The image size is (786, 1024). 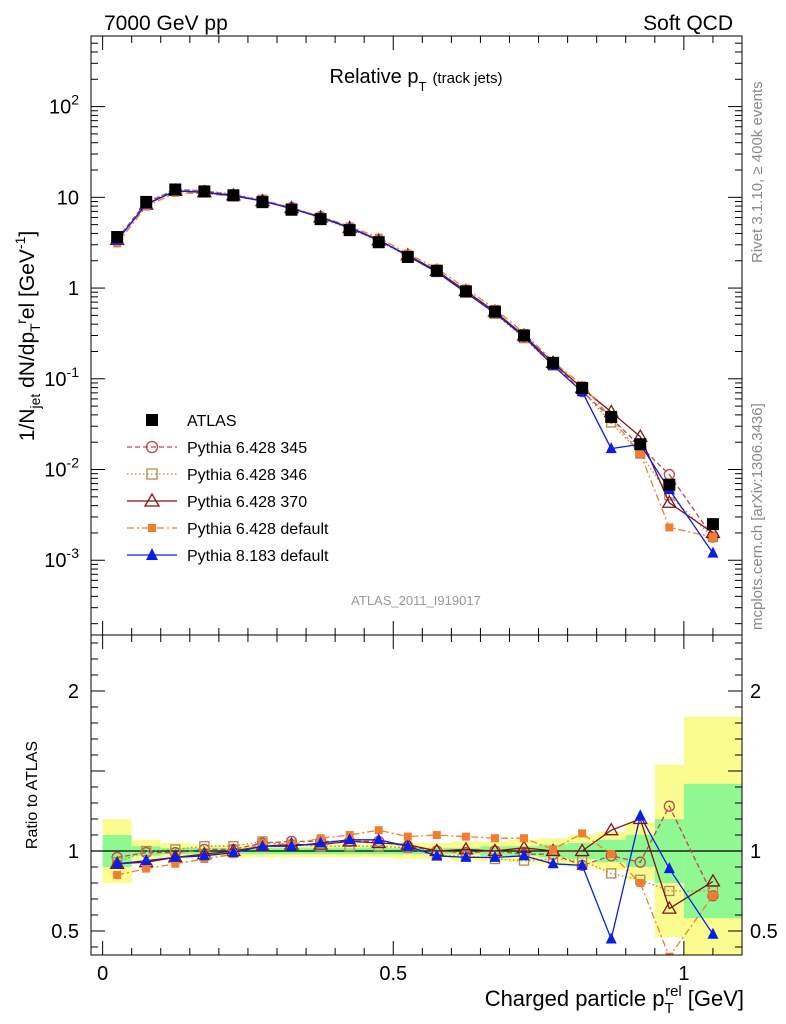 What do you see at coordinates (764, 932) in the screenshot?
I see `ratio-y-tick-label-right: 0.5` at bounding box center [764, 932].